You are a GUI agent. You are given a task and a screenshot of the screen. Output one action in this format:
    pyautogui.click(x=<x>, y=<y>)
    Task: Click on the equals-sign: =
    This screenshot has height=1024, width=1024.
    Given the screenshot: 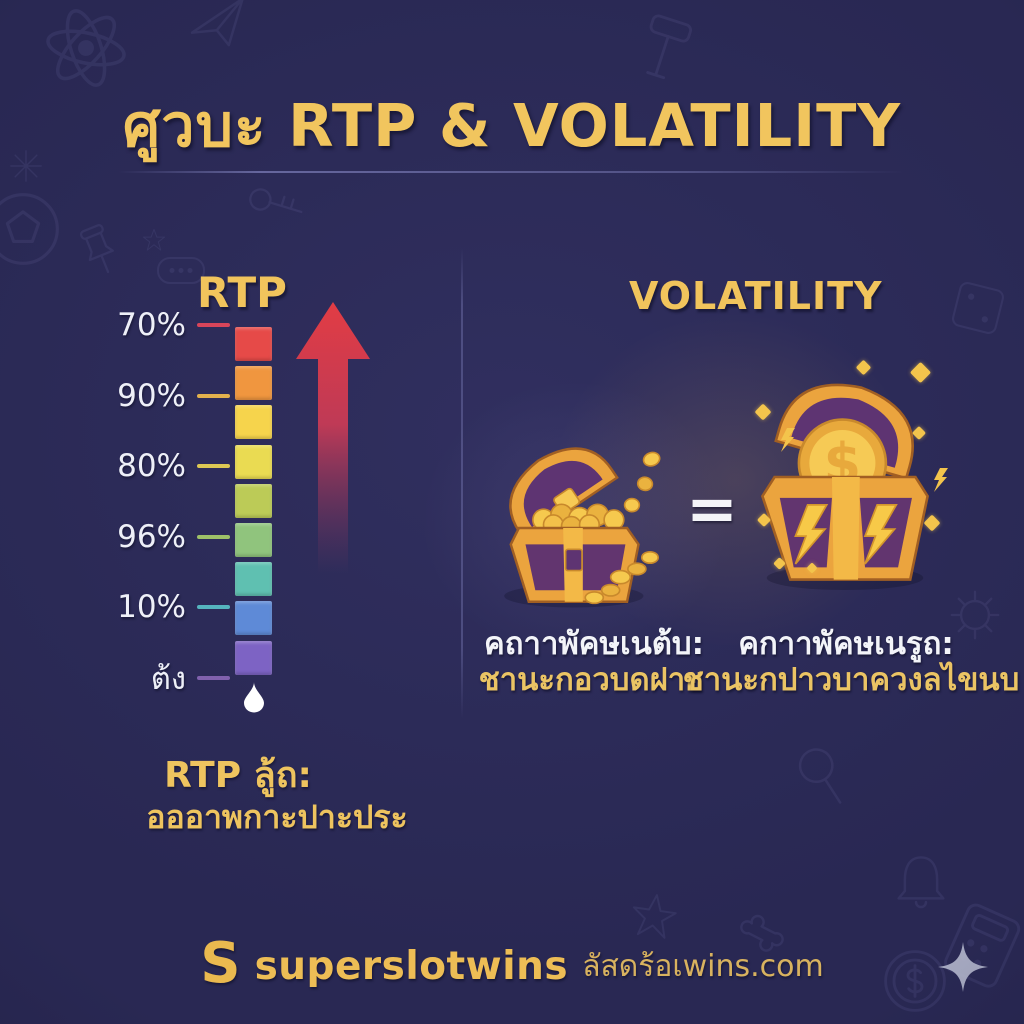 What is the action you would take?
    pyautogui.click(x=712, y=508)
    